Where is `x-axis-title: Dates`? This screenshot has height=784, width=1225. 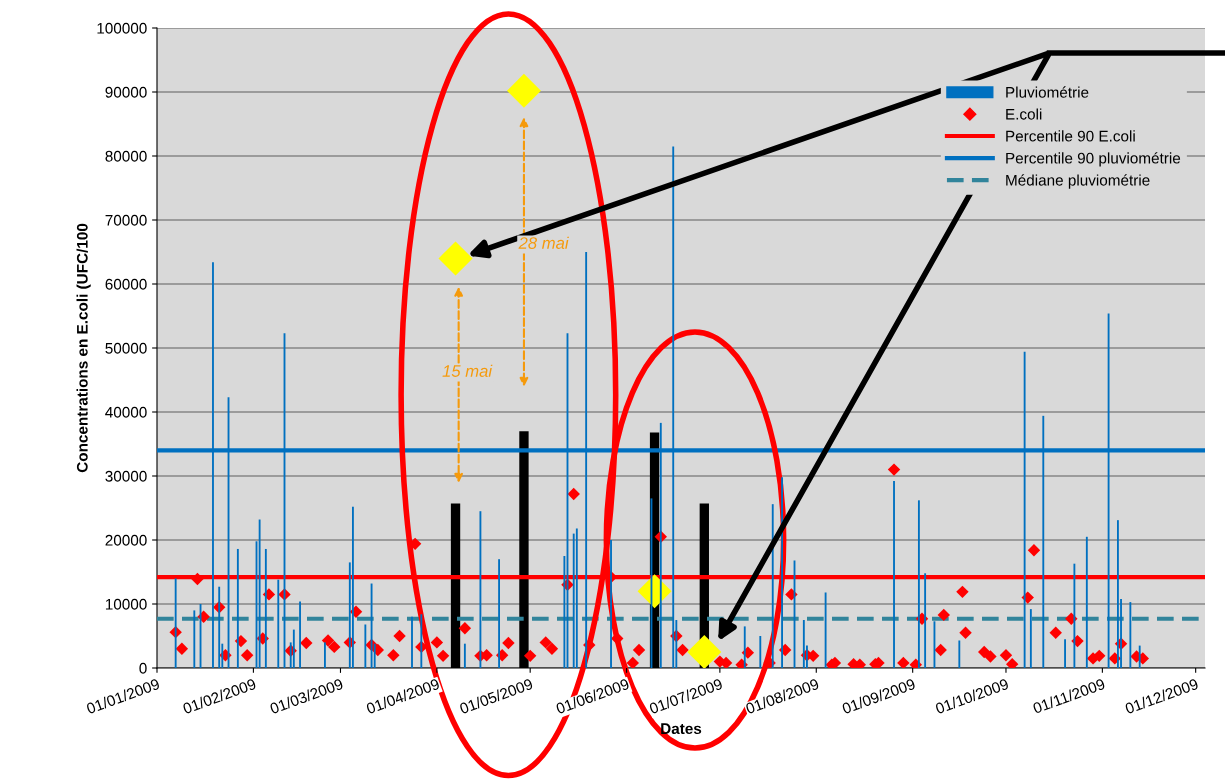 x-axis-title: Dates is located at coordinates (681, 729).